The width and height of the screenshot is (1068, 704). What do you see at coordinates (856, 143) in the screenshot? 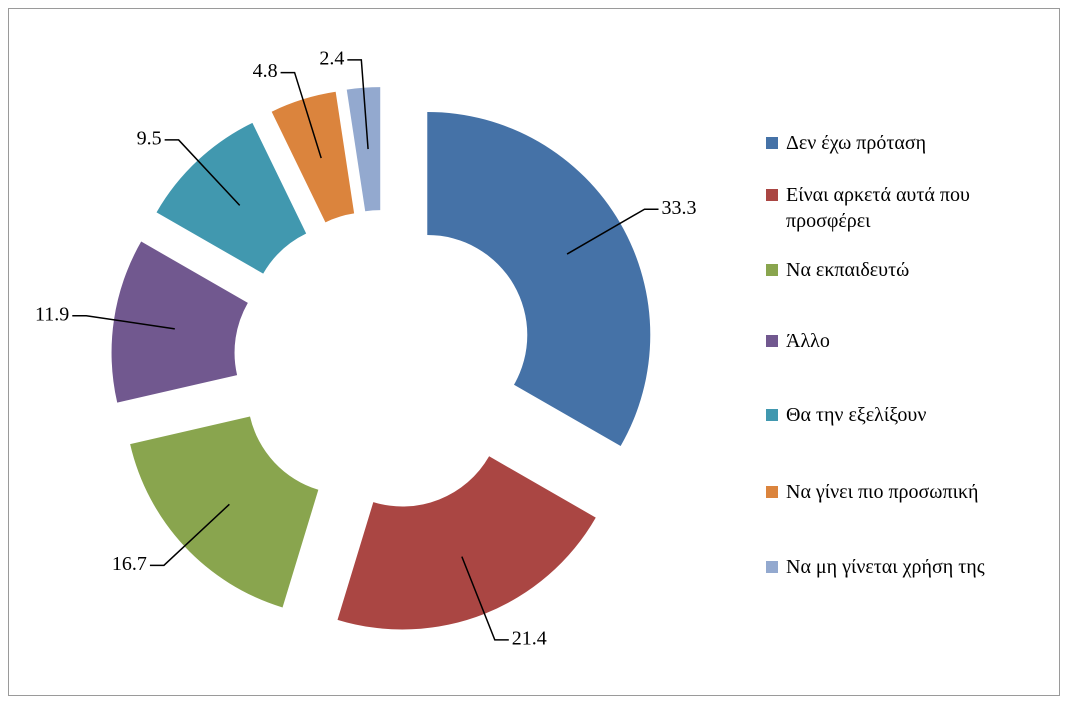
I see `legend-label: Δεν έχω πρόταση` at bounding box center [856, 143].